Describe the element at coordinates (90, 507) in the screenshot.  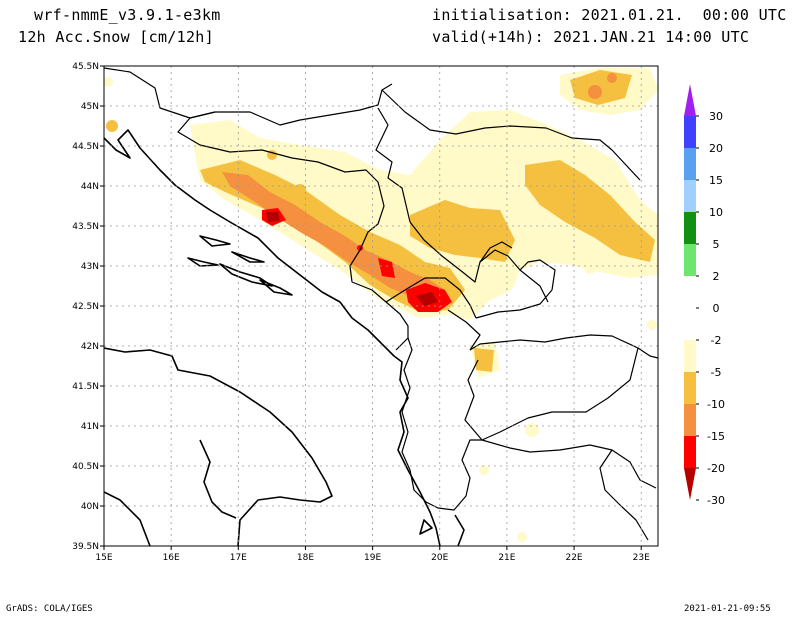
I see `lat-label: 40N` at that location.